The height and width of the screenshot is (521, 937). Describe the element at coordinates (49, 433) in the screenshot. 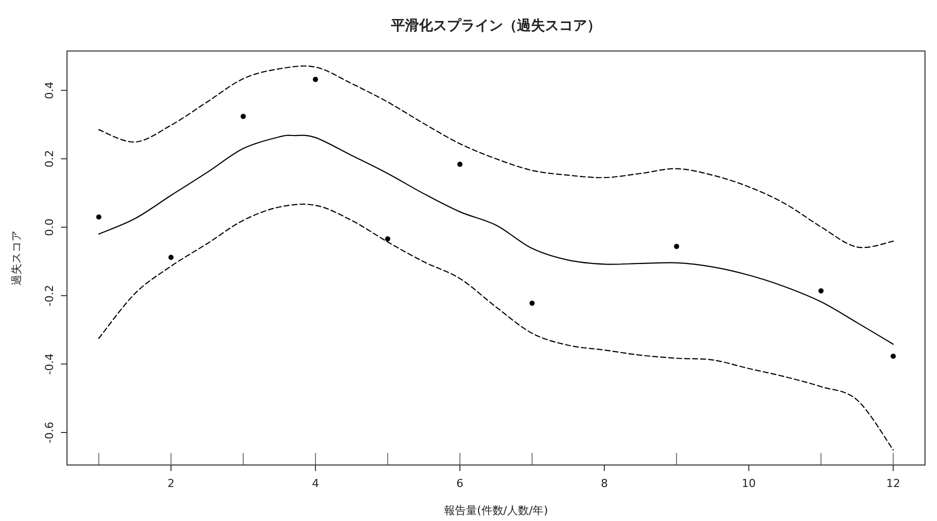

I see `y-tick-label: -0.6` at that location.